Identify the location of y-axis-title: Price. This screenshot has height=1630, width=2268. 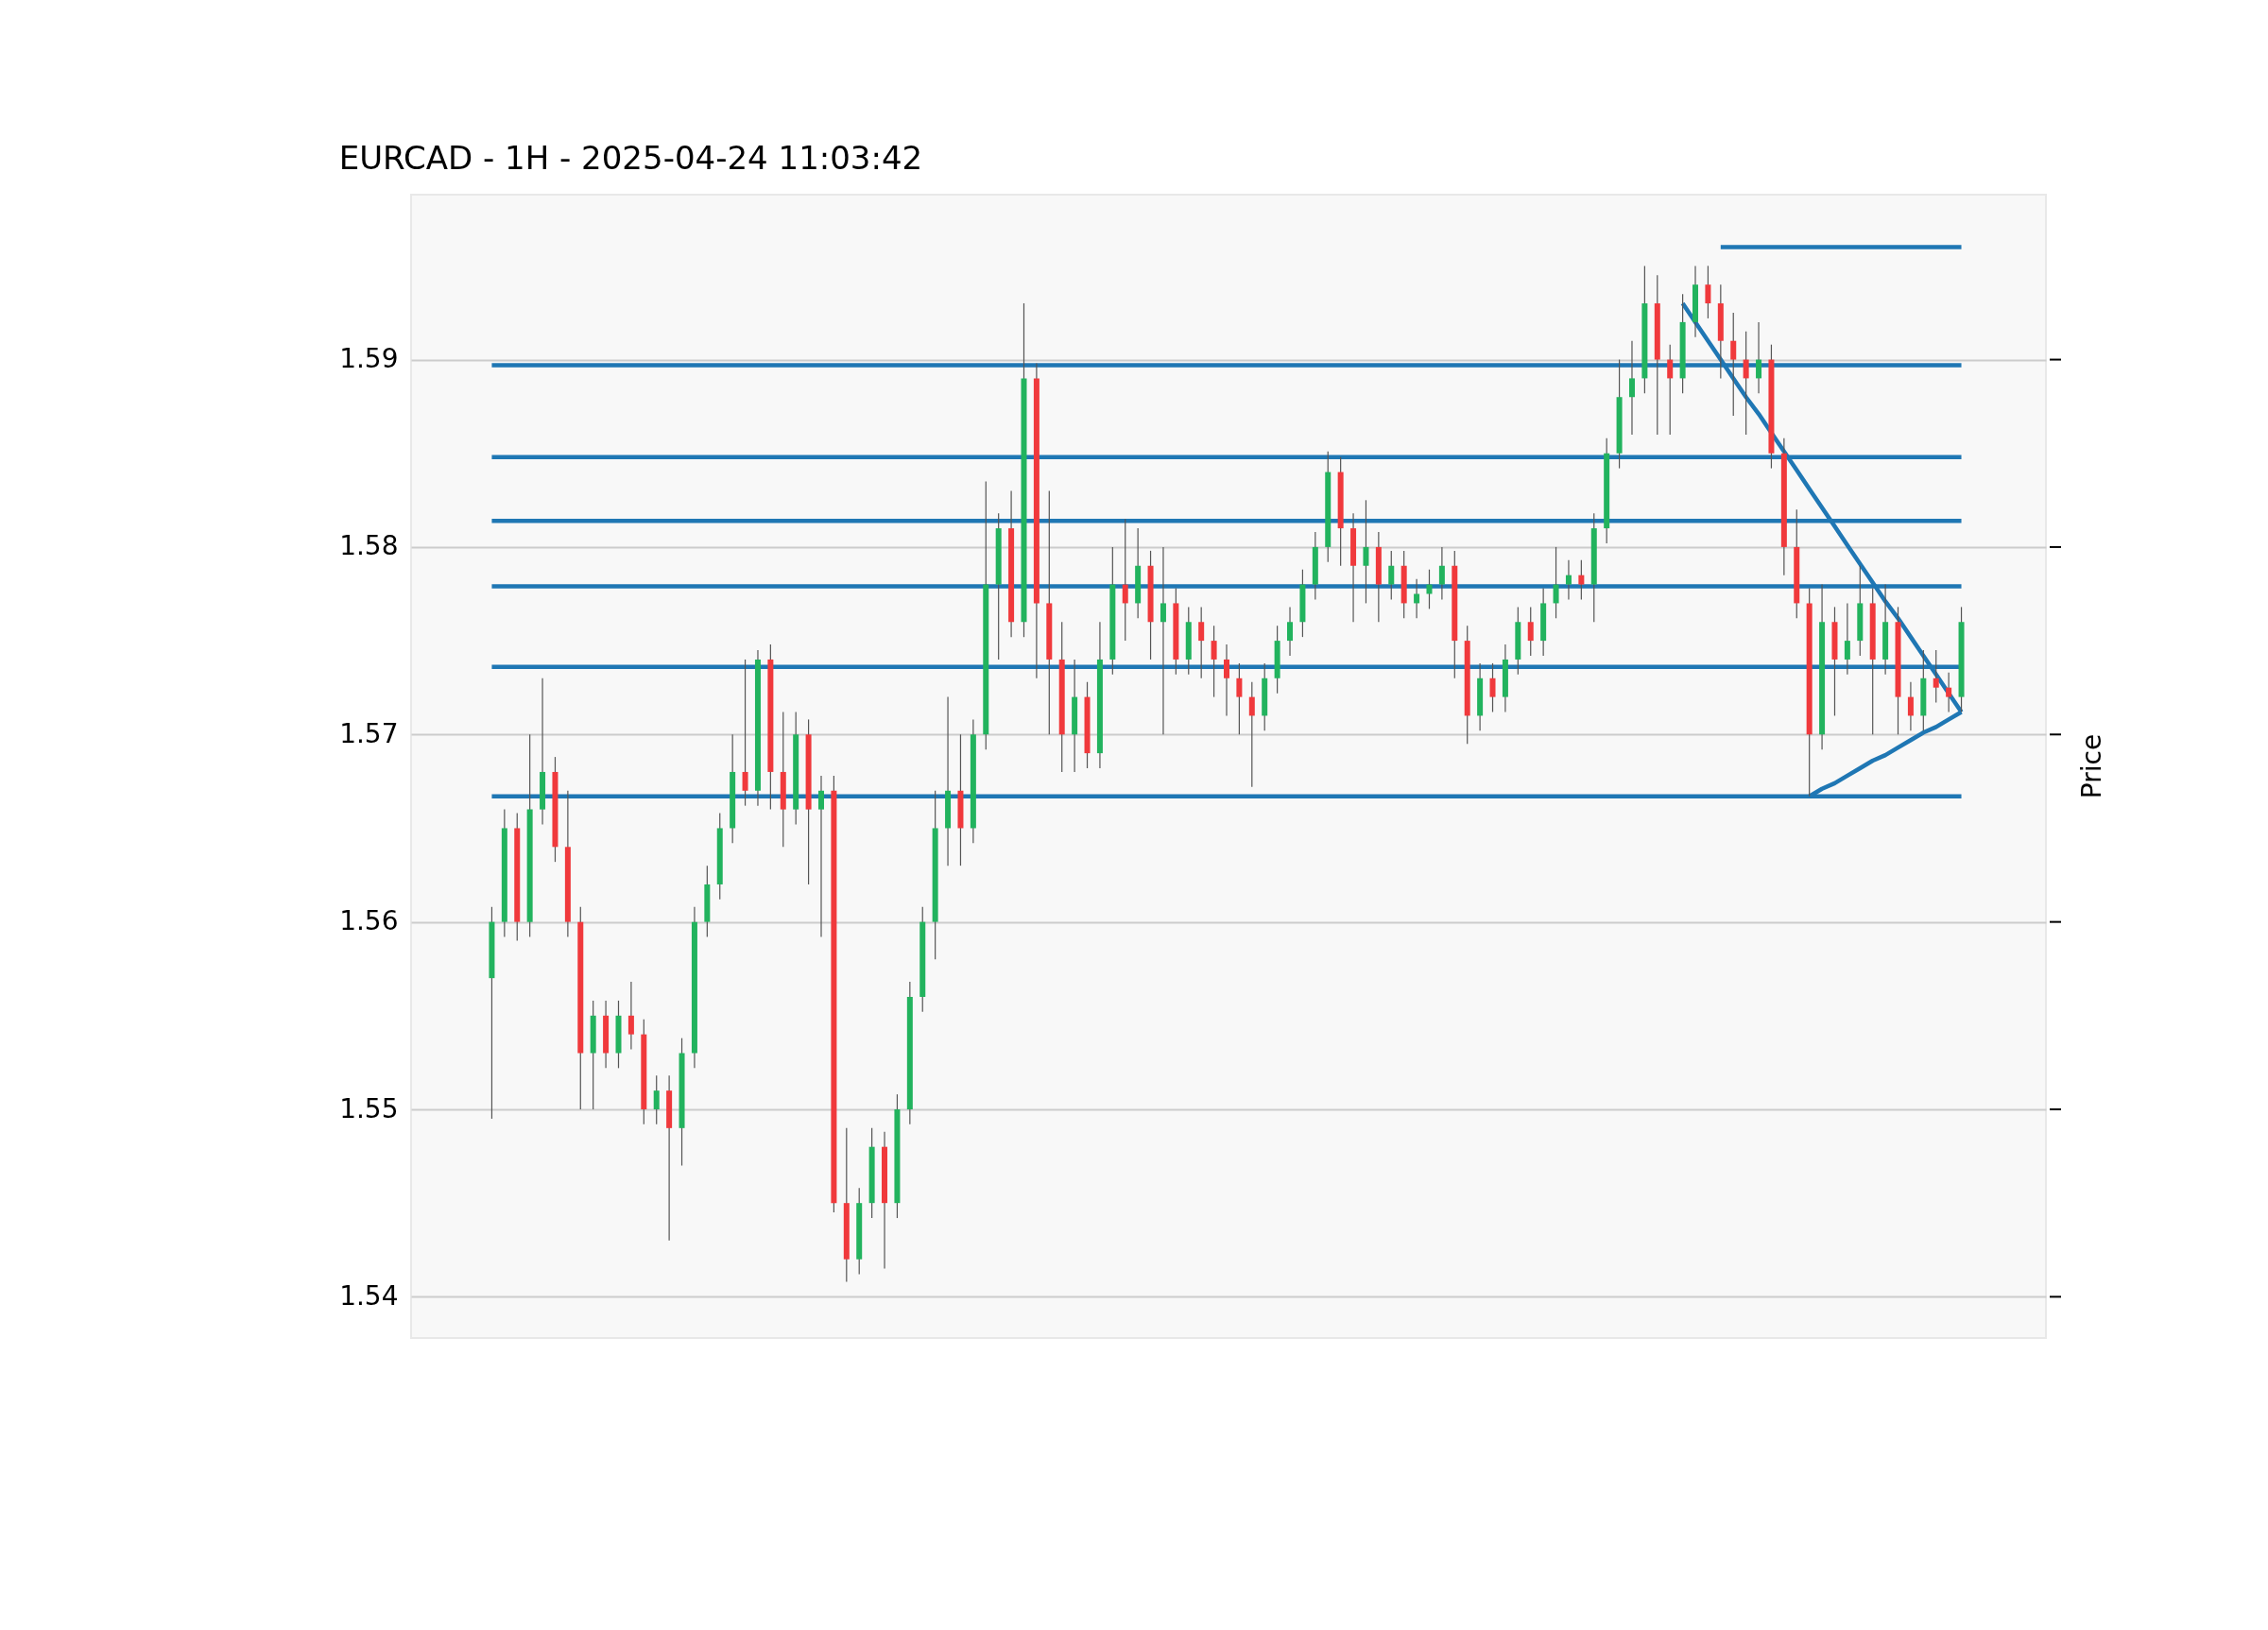
(2091, 766).